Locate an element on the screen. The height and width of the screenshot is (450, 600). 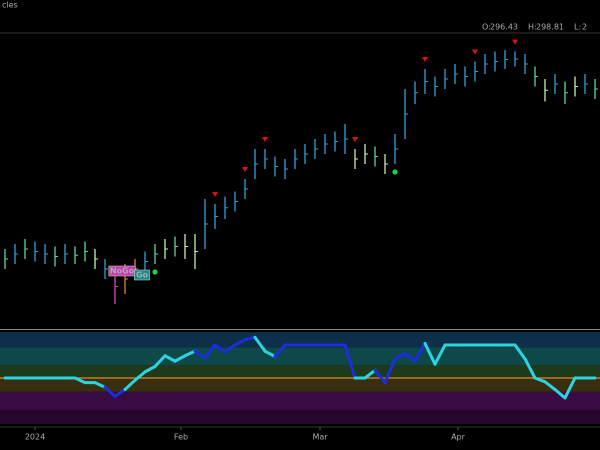
x-tick-label: Feb is located at coordinates (181, 437).